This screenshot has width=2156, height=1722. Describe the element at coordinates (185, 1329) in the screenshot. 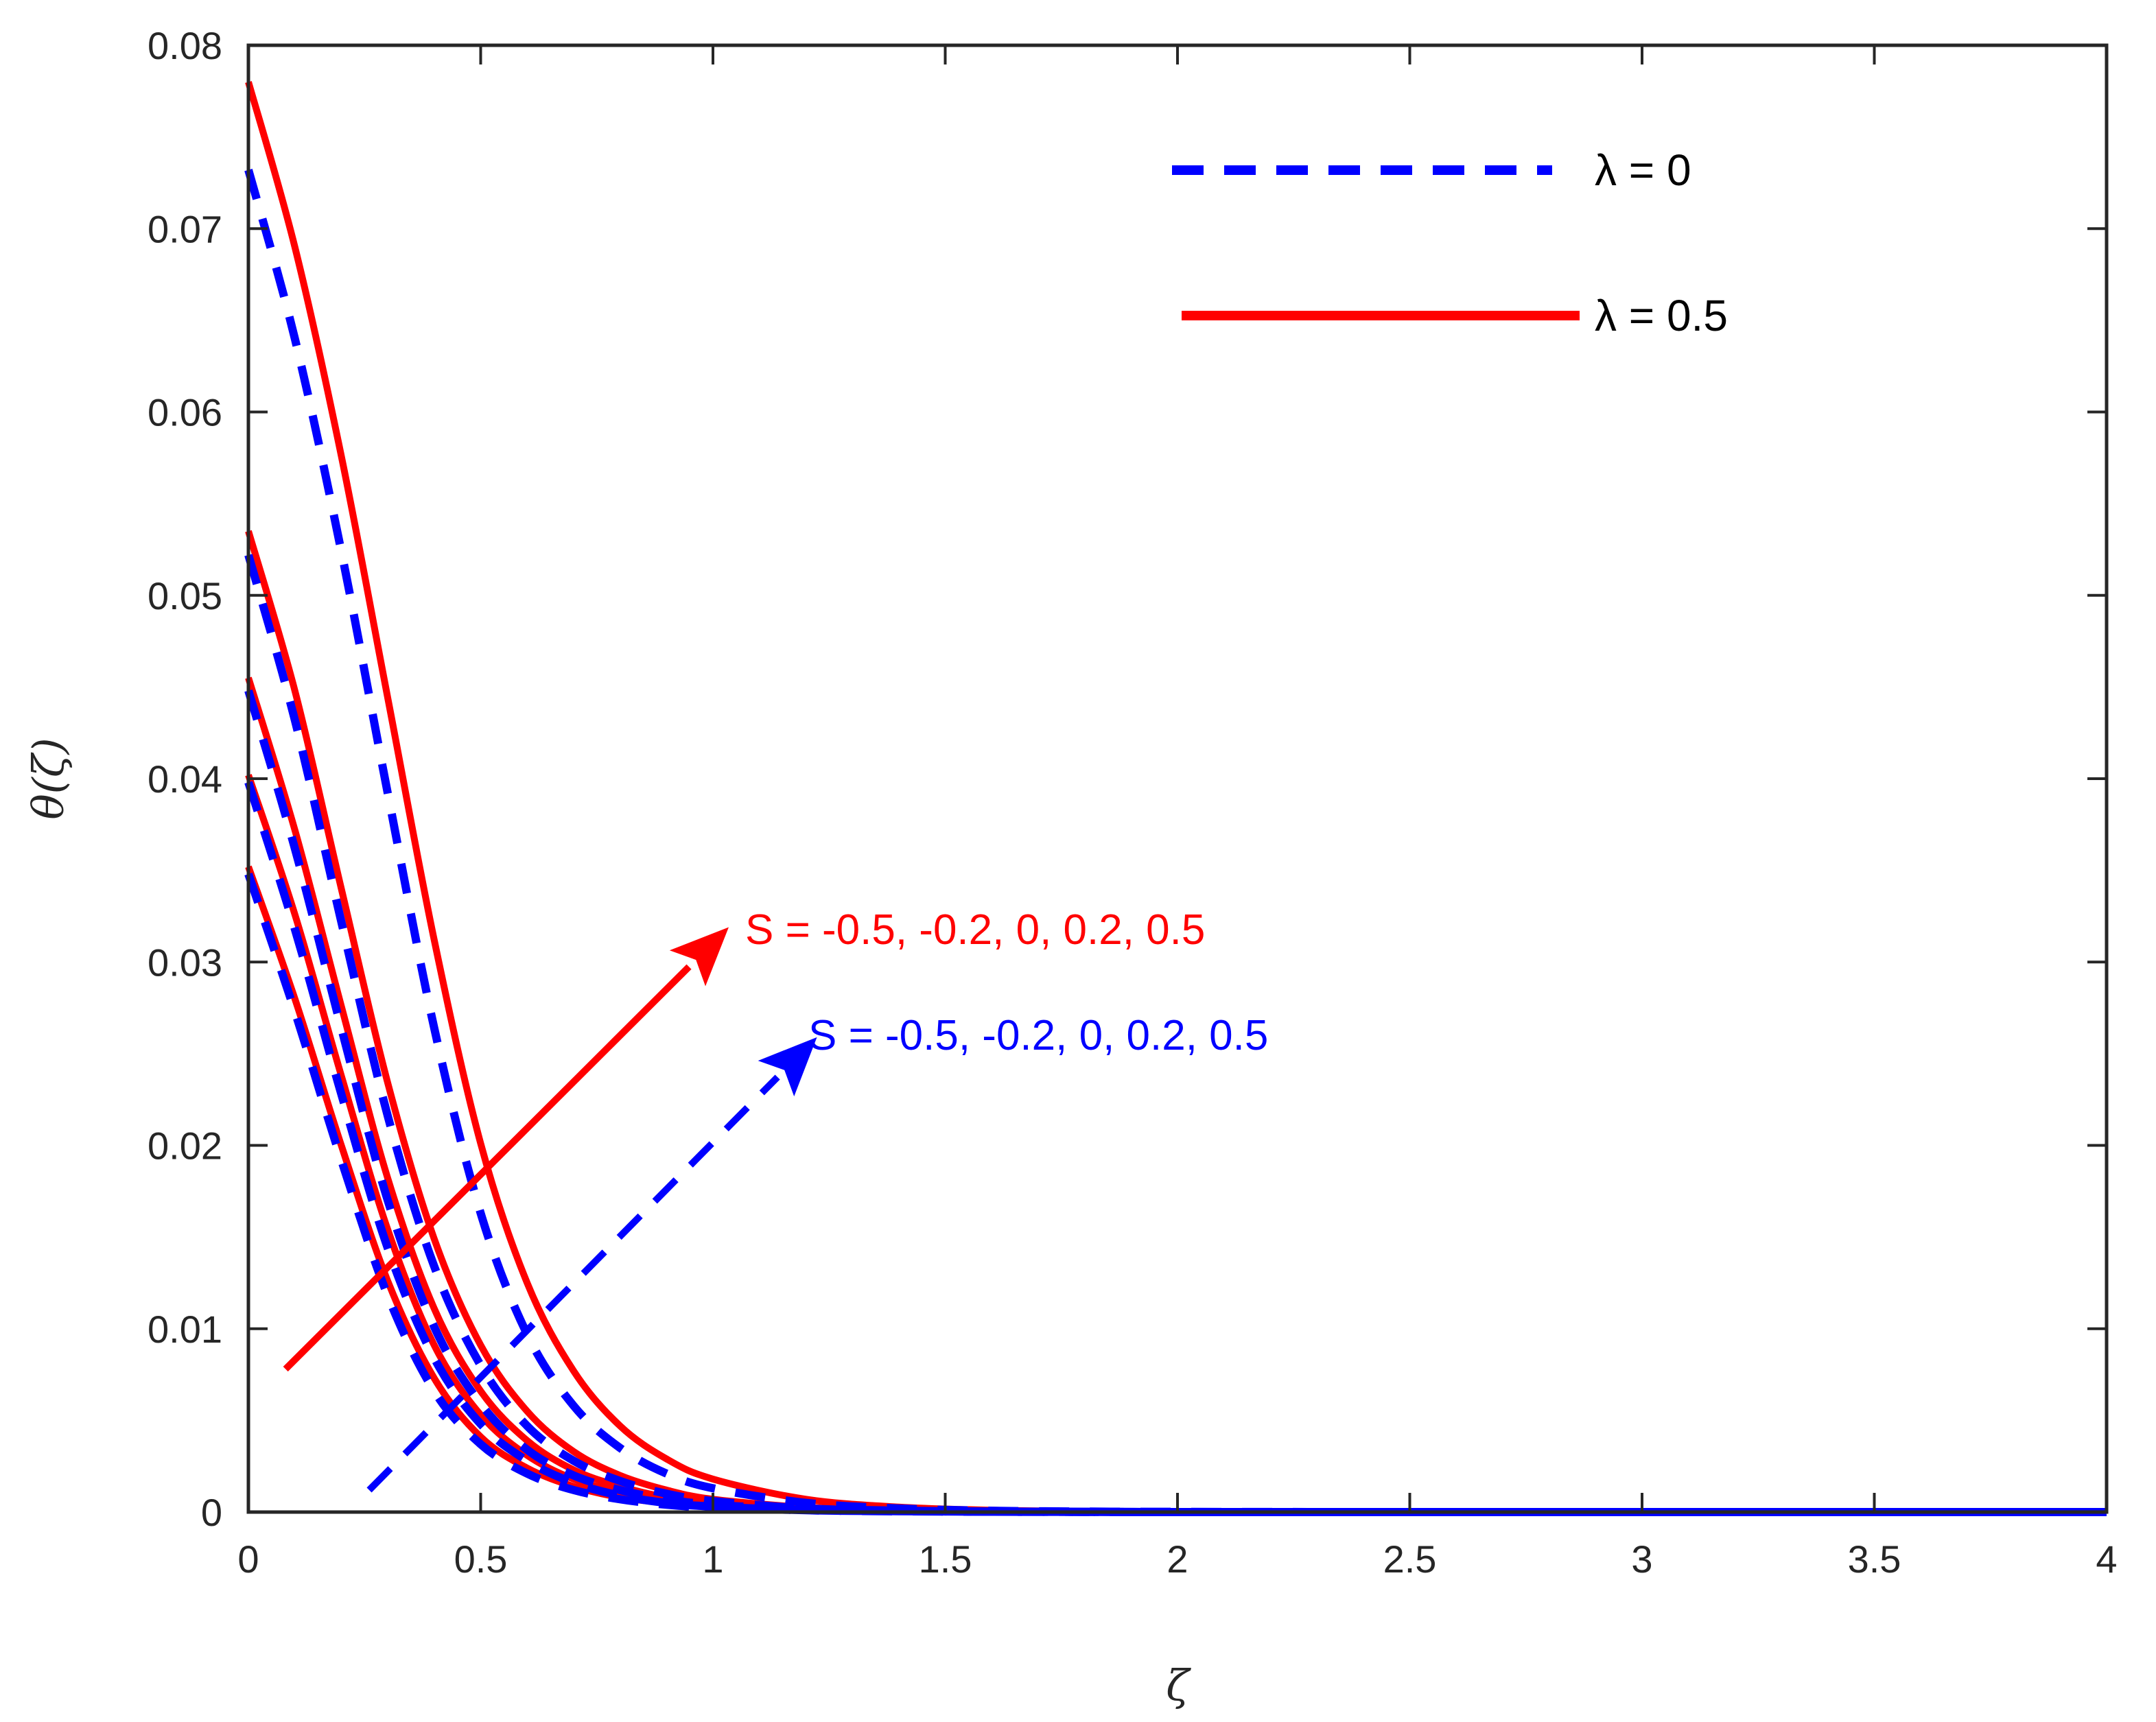

I see `y-tick-label: 0.01` at that location.